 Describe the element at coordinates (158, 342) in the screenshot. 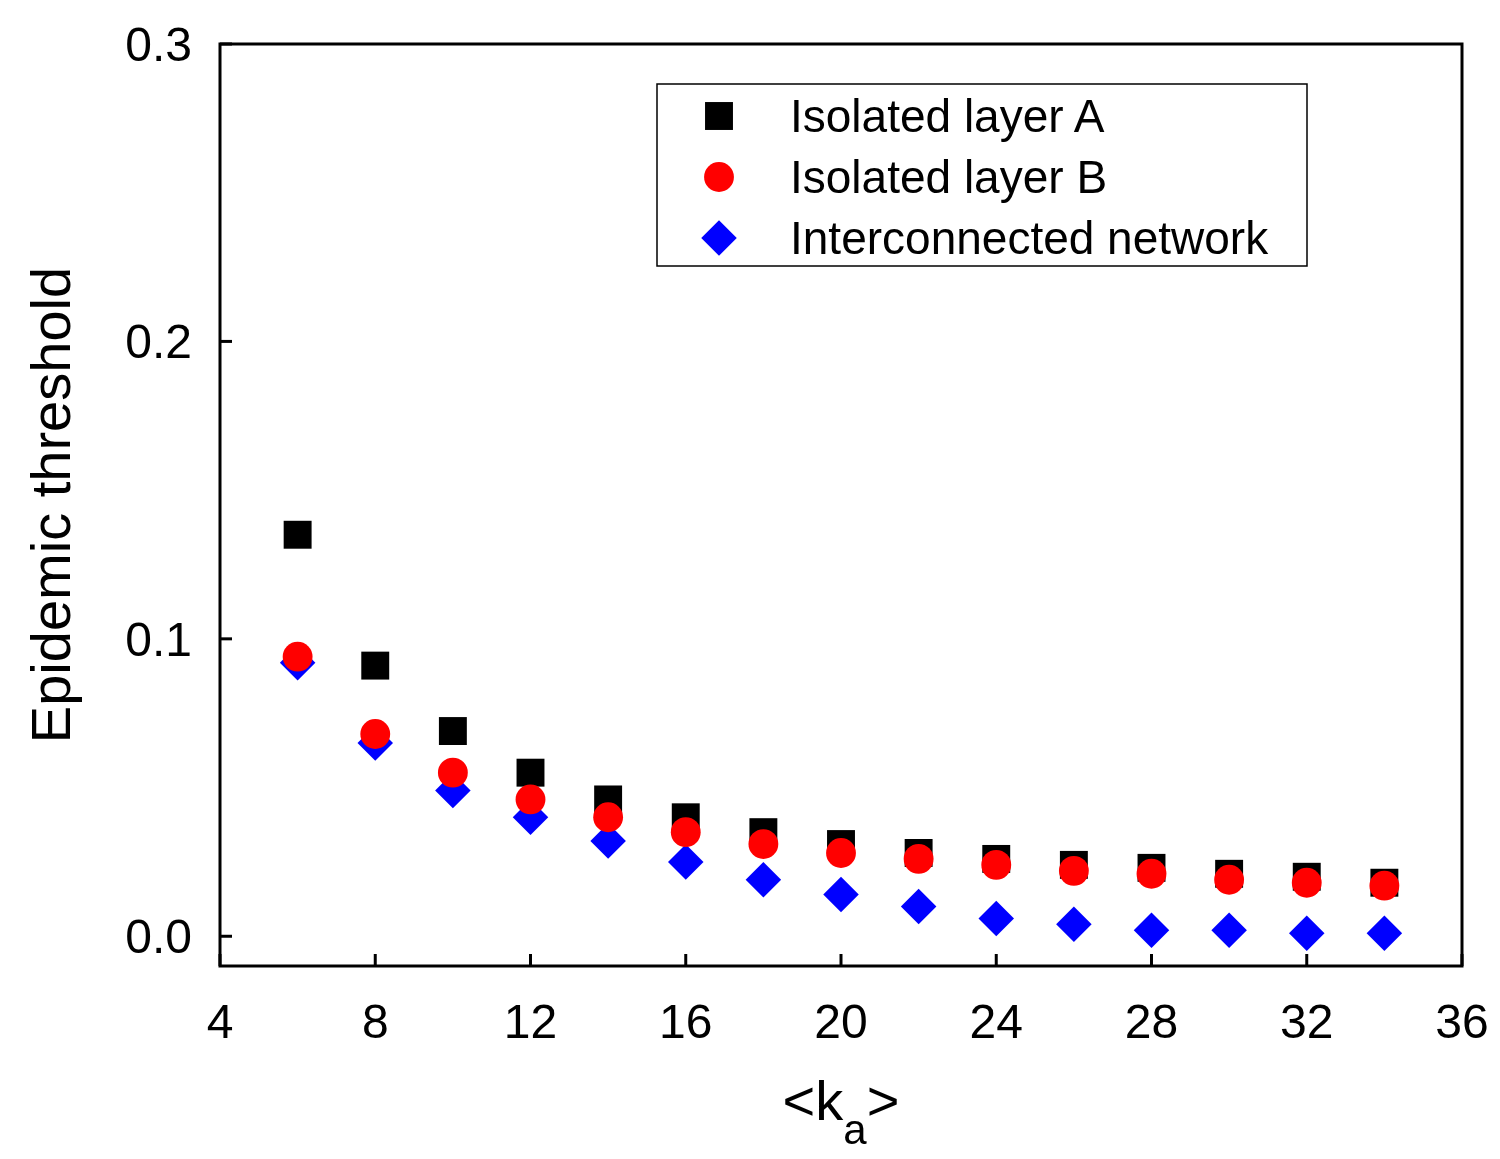

I see `y-tick-label: 0.2` at that location.